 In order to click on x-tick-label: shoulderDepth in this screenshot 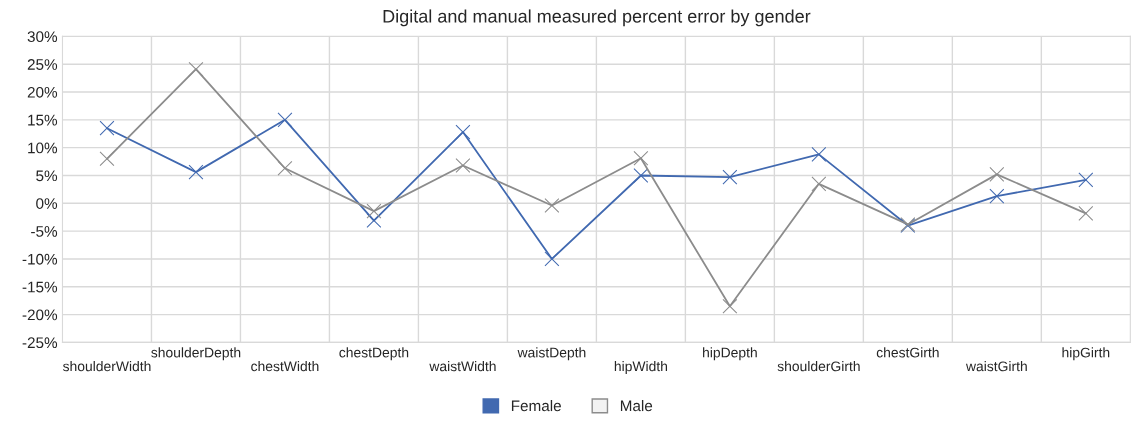, I will do `click(196, 354)`.